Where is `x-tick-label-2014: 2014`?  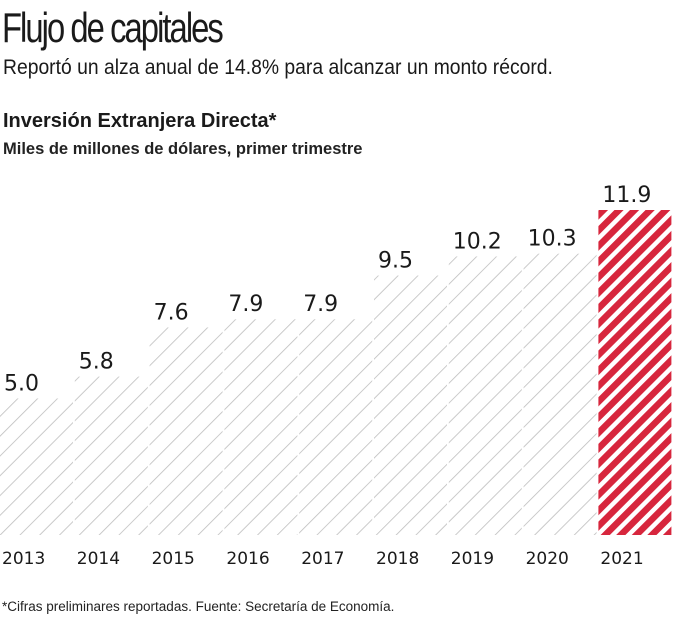 x-tick-label-2014: 2014 is located at coordinates (98, 559).